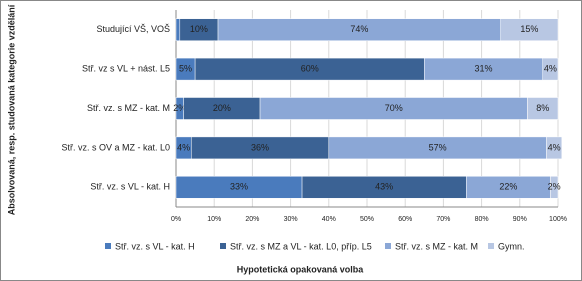 This screenshot has height=281, width=582. Describe the element at coordinates (443, 219) in the screenshot. I see `x-tick-label: 70%` at that location.